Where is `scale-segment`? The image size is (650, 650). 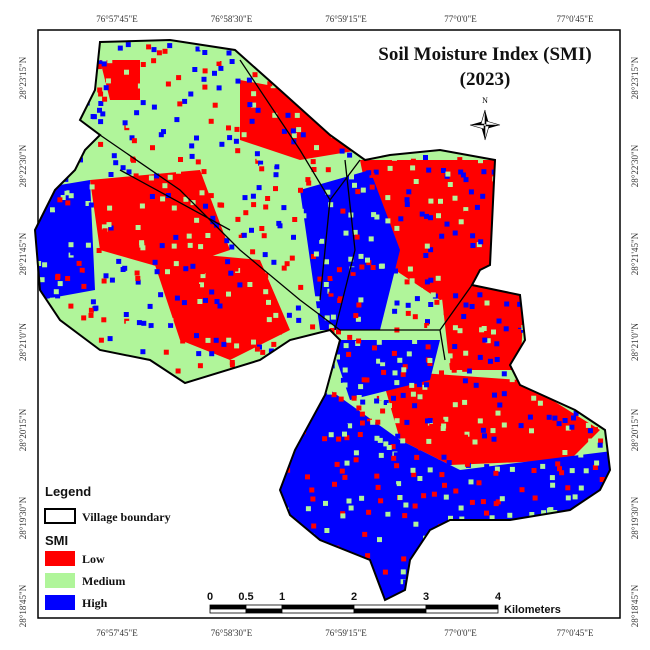
scale-segment is located at coordinates (462, 611).